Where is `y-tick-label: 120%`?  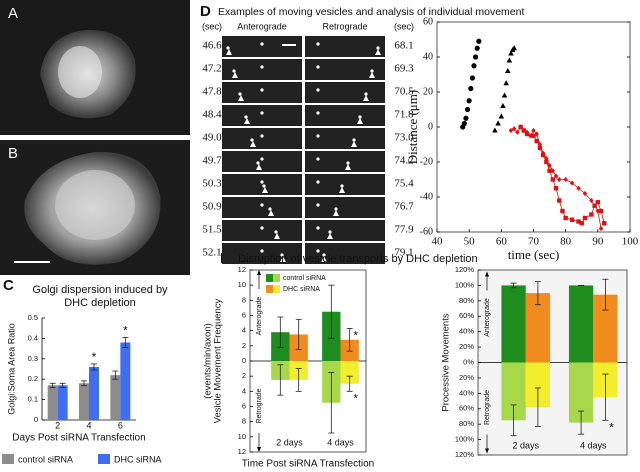 y-tick-label: 120% is located at coordinates (465, 269).